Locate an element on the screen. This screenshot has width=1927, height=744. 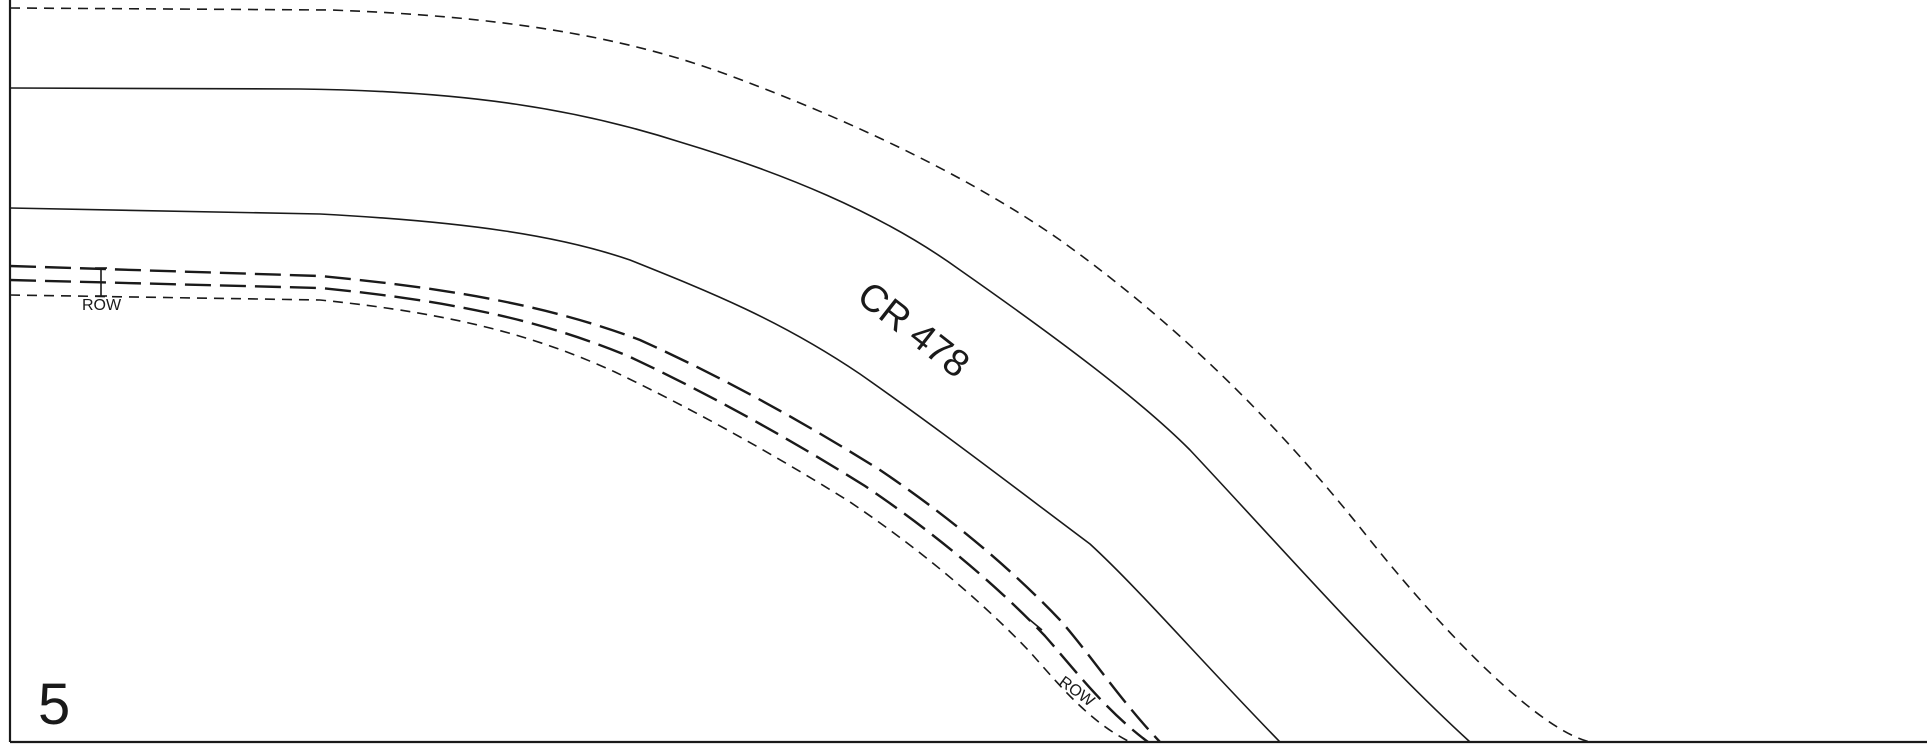
row-label-west: ROW is located at coordinates (102, 305).